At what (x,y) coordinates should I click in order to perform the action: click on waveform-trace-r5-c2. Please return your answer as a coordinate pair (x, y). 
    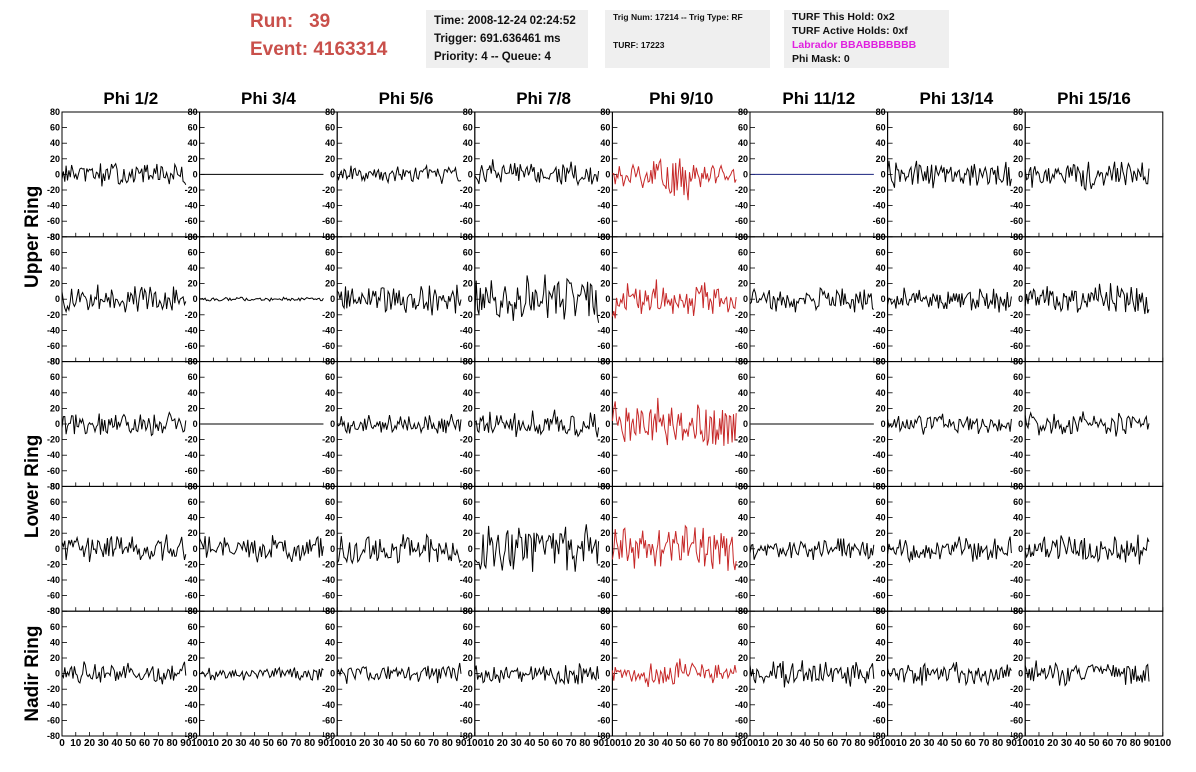
    Looking at the image, I should click on (261, 674).